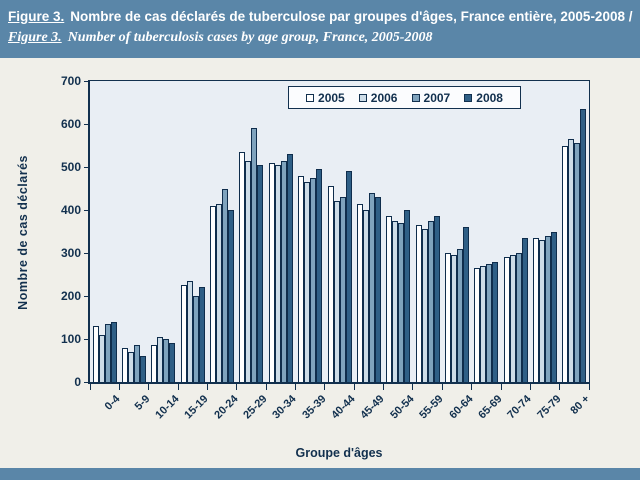  What do you see at coordinates (312, 251) in the screenshot?
I see `age-group-slot: 35-39` at bounding box center [312, 251].